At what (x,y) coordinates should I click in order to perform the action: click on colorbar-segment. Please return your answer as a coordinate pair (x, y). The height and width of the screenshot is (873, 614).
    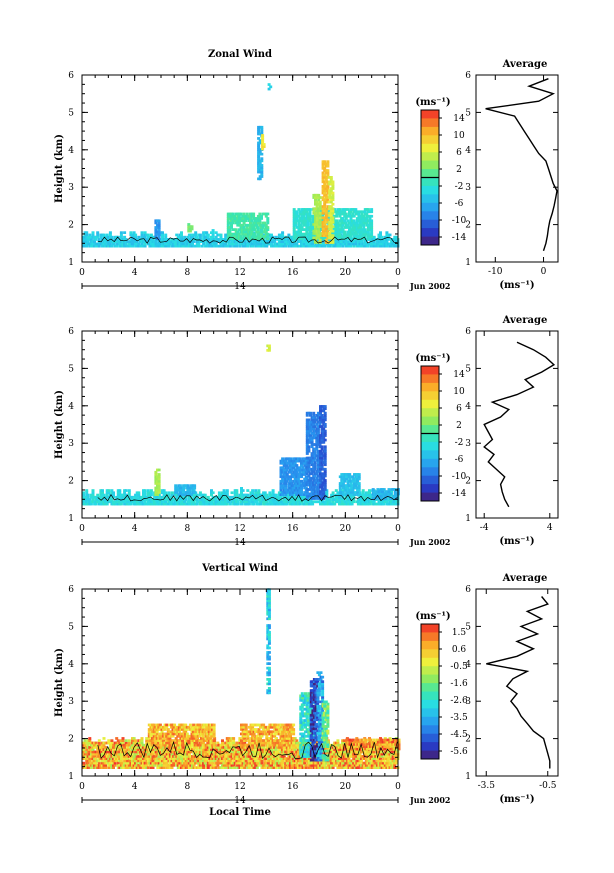
    Looking at the image, I should click on (430, 497).